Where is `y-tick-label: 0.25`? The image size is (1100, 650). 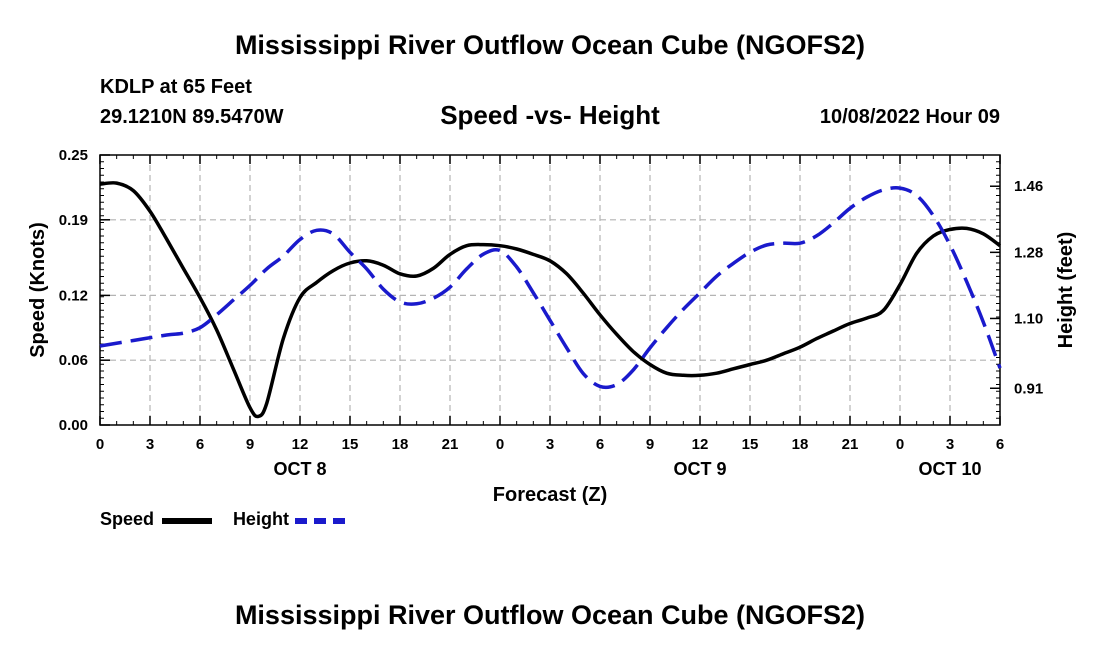 y-tick-label: 0.25 is located at coordinates (73, 155).